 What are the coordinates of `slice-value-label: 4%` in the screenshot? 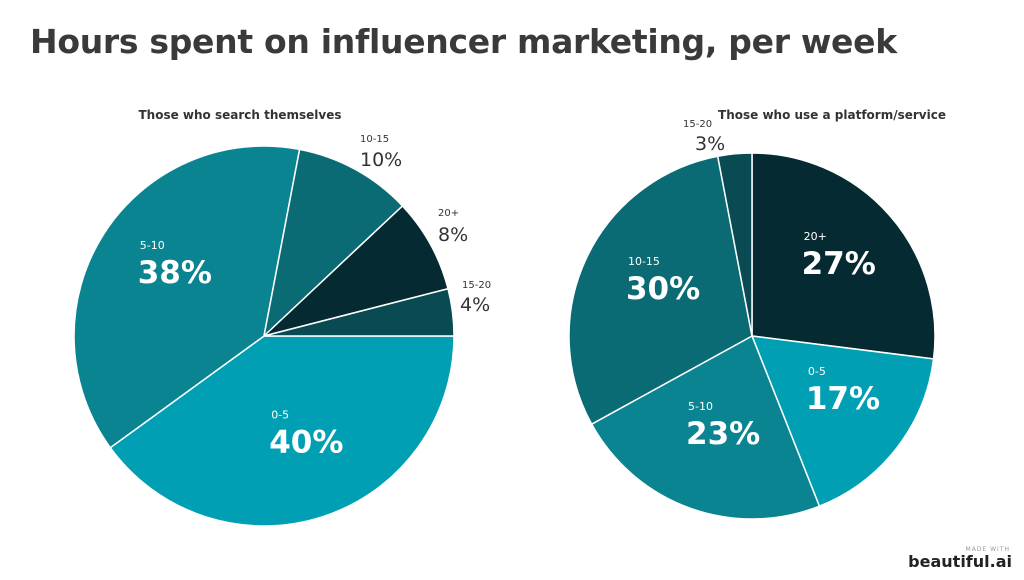 It's located at (475, 305).